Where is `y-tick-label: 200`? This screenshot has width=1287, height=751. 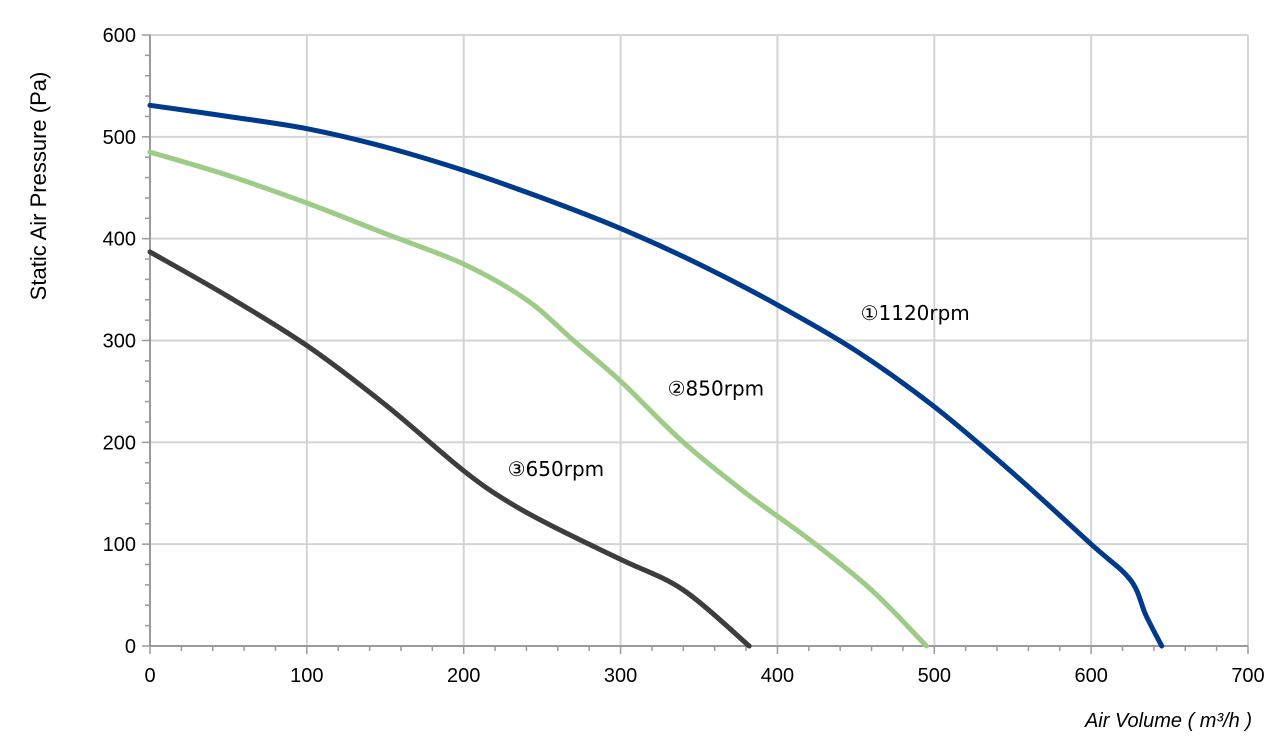
y-tick-label: 200 is located at coordinates (119, 443).